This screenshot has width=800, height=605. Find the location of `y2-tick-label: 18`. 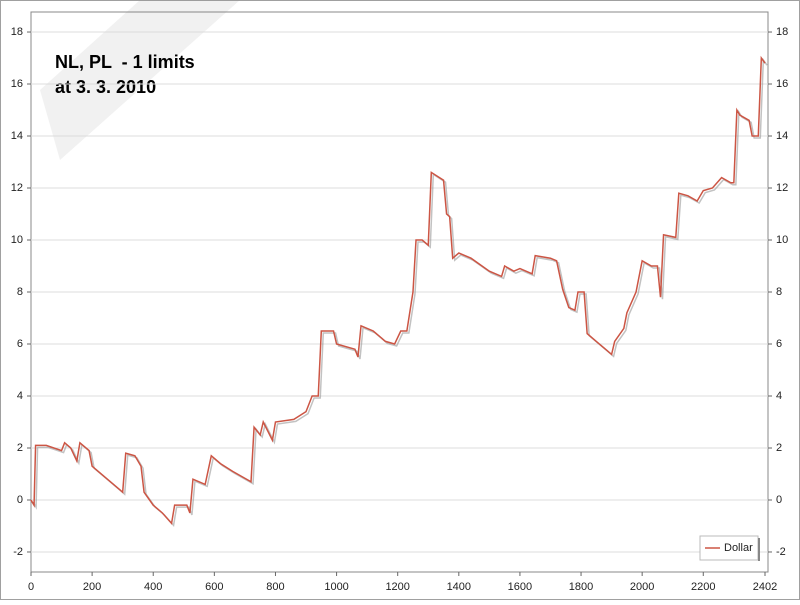

y2-tick-label: 18 is located at coordinates (782, 32).